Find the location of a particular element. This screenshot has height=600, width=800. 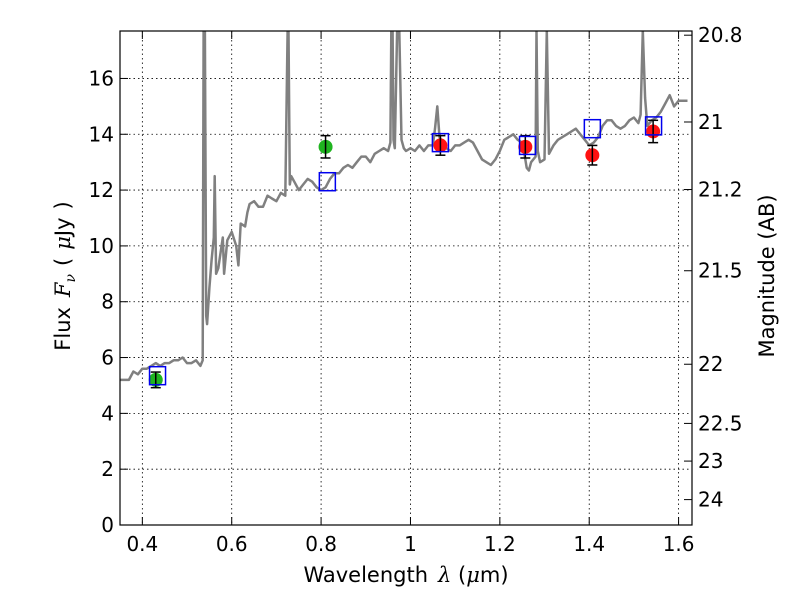

x-axis-label: Wavelength λ (μm) is located at coordinates (405, 575).